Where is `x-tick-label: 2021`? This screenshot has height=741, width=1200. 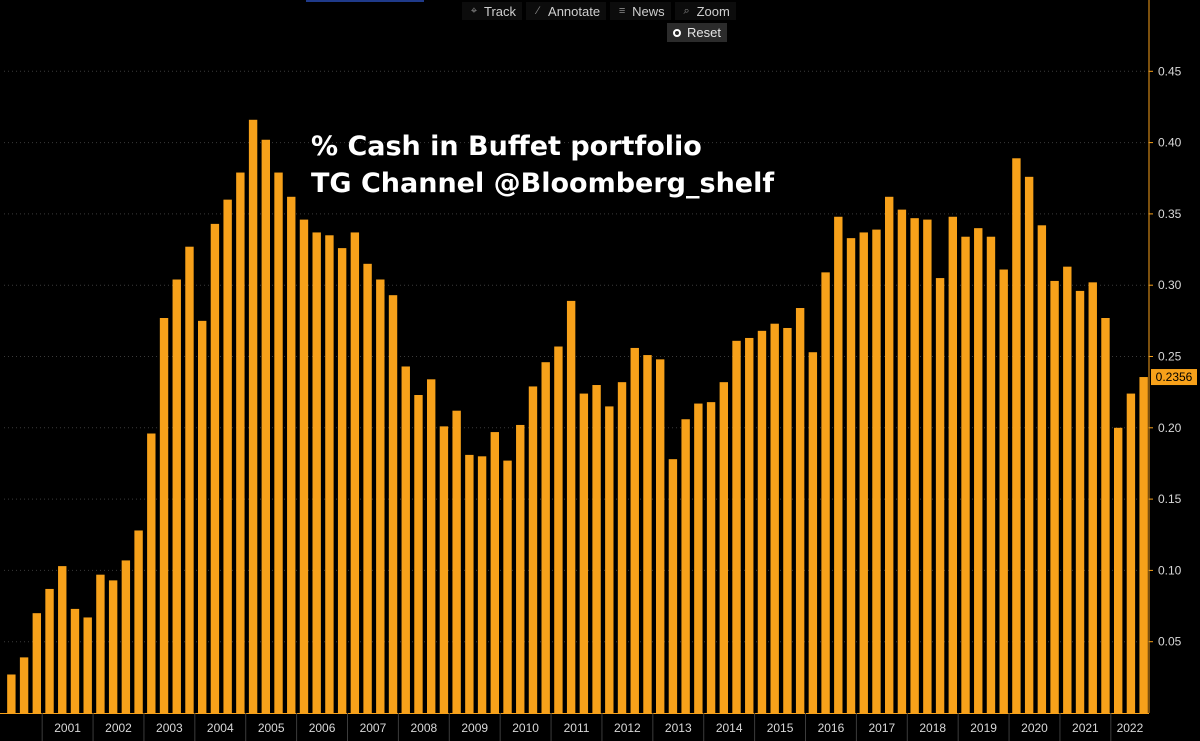
x-tick-label: 2021 is located at coordinates (1085, 728).